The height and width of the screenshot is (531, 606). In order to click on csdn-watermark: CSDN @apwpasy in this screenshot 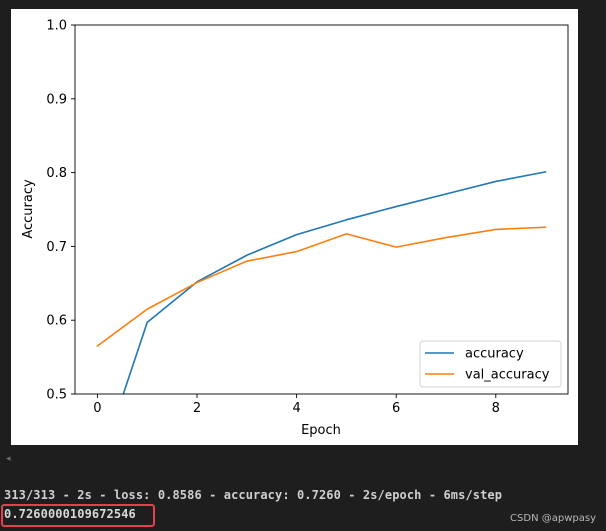, I will do `click(553, 518)`.